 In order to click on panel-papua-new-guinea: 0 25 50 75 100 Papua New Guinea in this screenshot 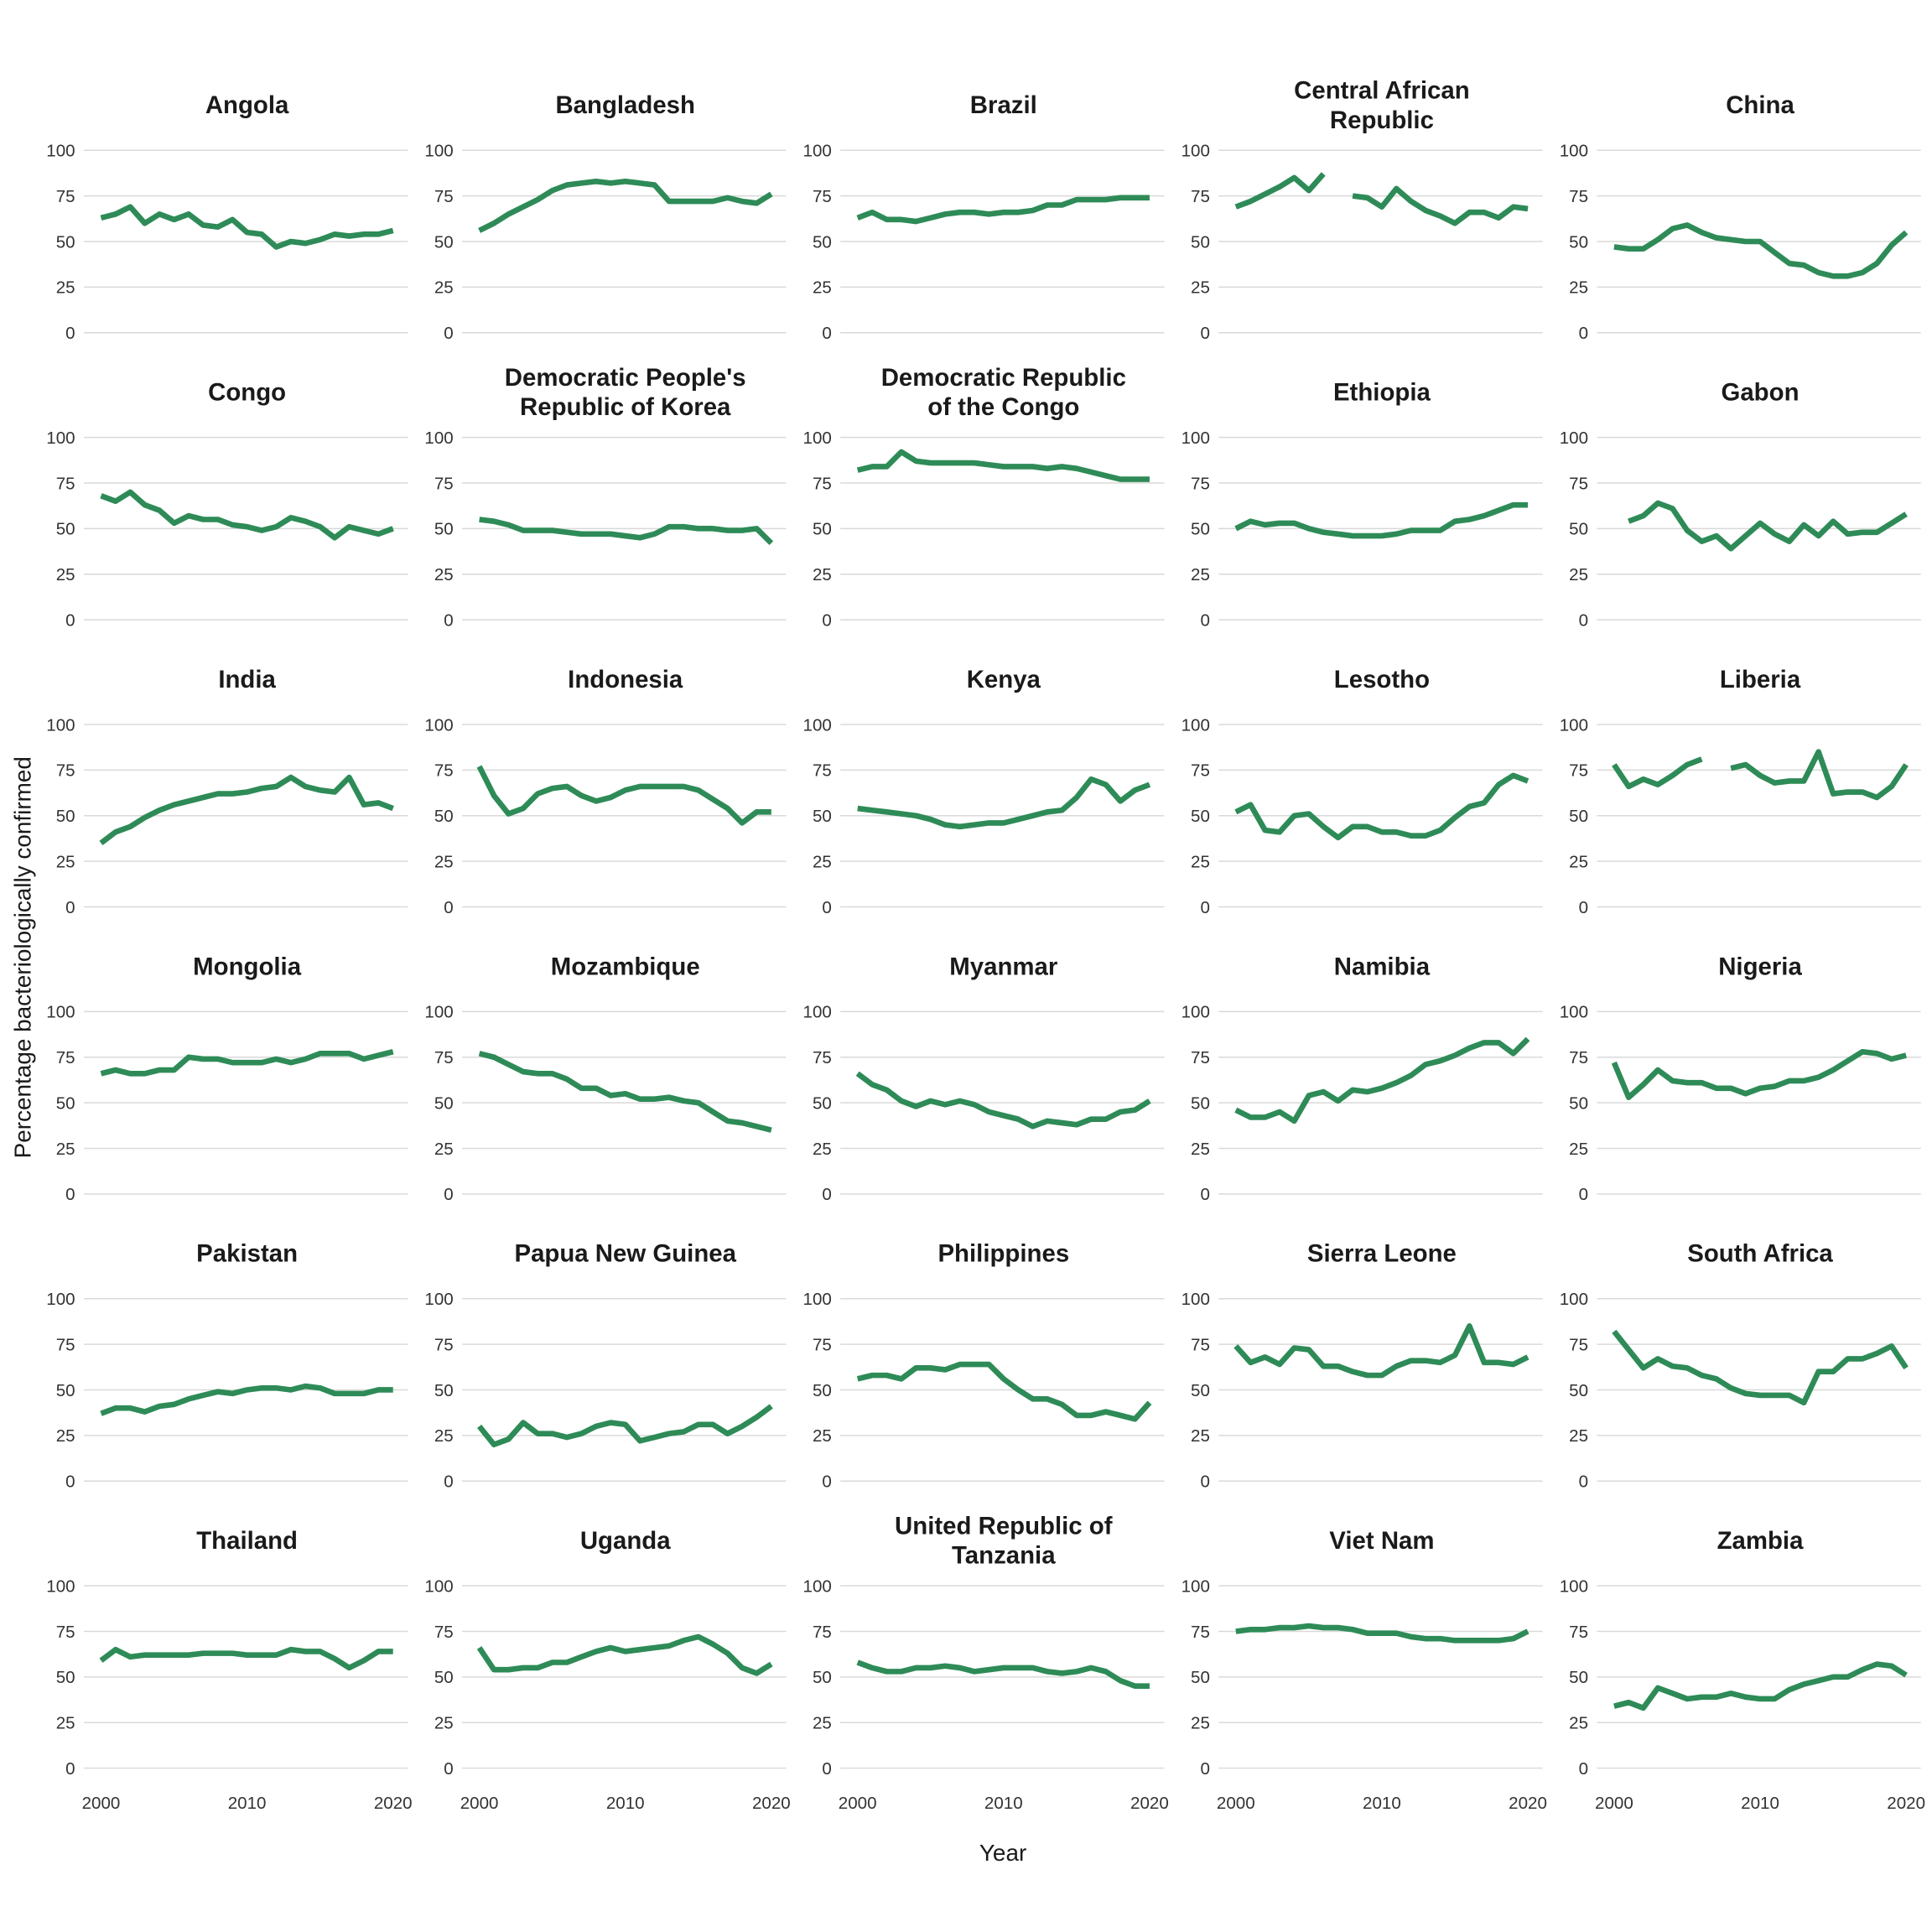, I will do `click(605, 1366)`.